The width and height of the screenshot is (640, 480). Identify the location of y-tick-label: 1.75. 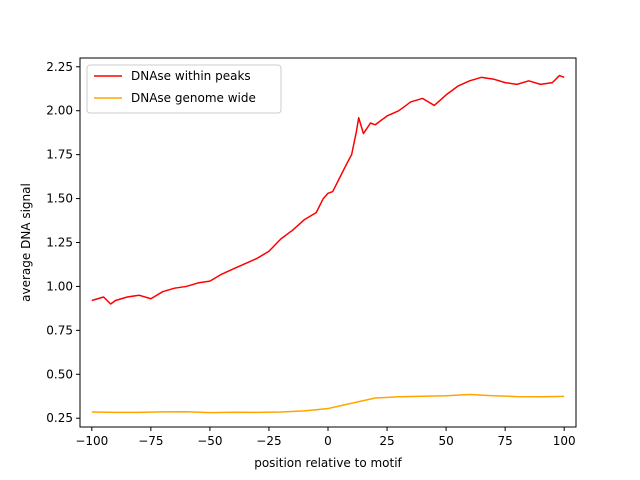
(59, 155).